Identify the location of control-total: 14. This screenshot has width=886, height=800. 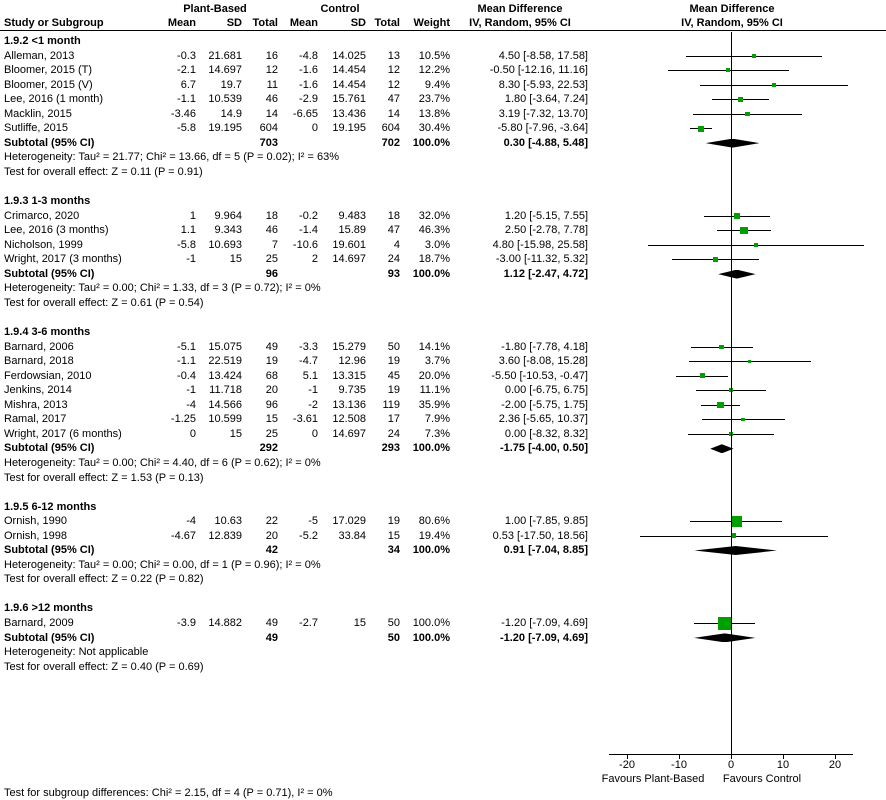
(393, 113).